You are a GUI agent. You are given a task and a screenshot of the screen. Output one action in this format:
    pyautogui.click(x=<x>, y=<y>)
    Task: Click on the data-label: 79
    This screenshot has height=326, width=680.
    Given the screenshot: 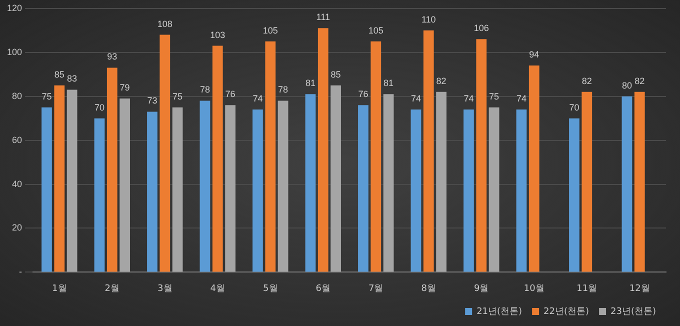 What is the action you would take?
    pyautogui.click(x=125, y=87)
    